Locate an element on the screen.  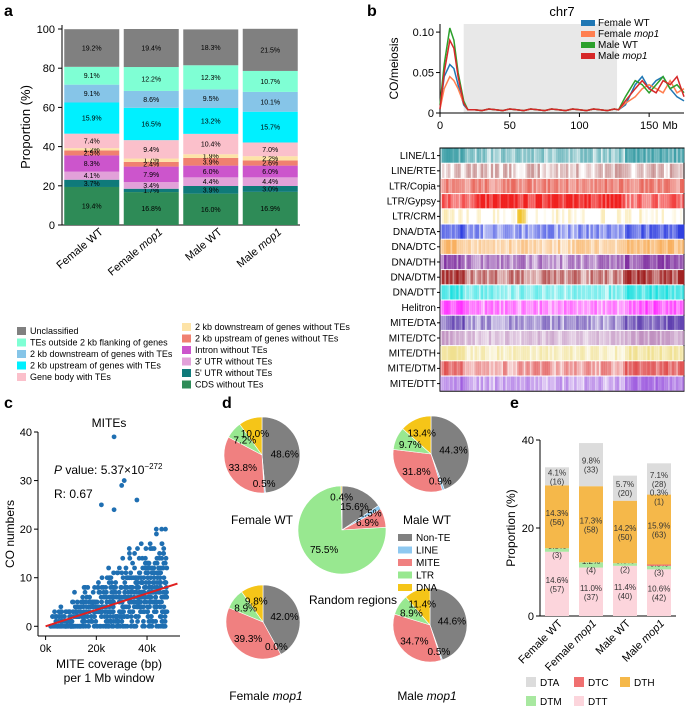
d-legend-swatch is located at coordinates (405, 562).